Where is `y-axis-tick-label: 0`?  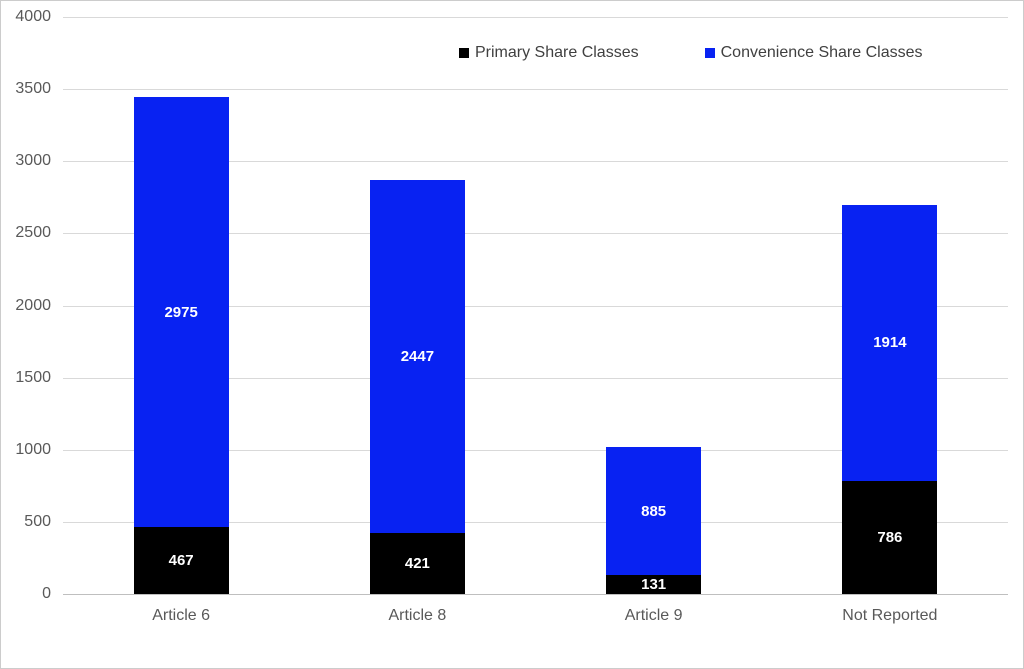
y-axis-tick-label: 0 is located at coordinates (46, 593).